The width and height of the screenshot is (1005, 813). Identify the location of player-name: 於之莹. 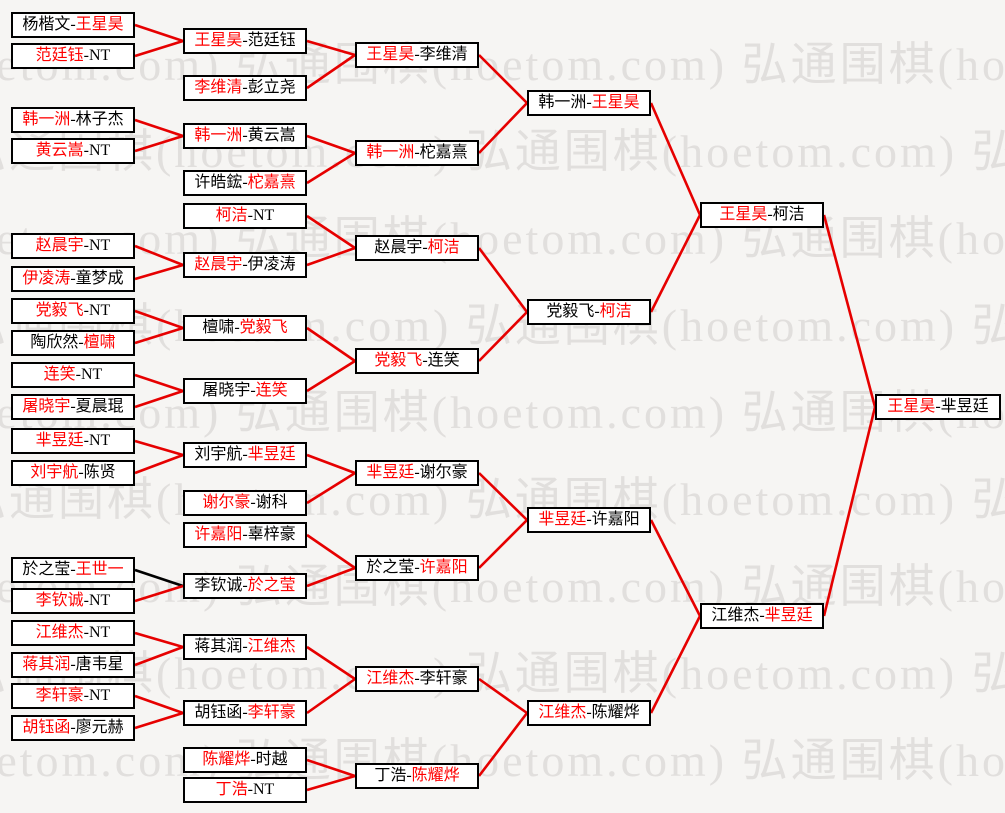
(390, 567).